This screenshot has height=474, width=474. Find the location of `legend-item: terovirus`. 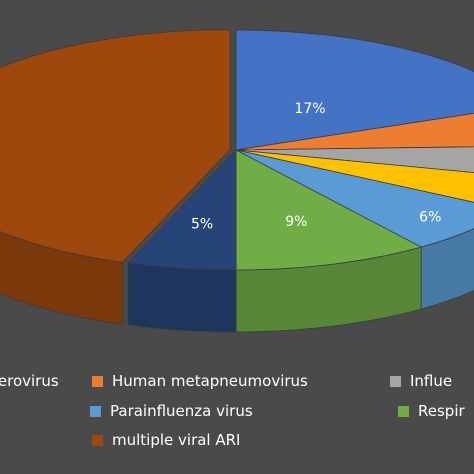

legend-item: terovirus is located at coordinates (29, 381).